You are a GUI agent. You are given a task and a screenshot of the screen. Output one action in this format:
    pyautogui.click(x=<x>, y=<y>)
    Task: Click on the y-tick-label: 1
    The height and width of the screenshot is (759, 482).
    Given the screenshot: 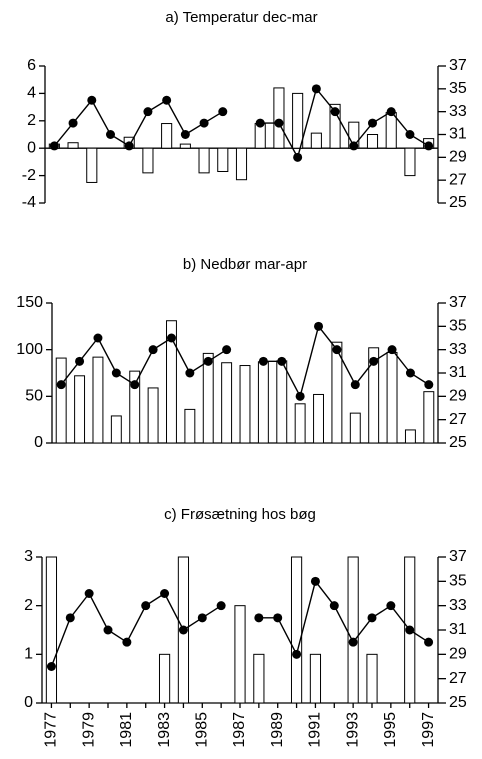 What is the action you would take?
    pyautogui.click(x=28, y=654)
    